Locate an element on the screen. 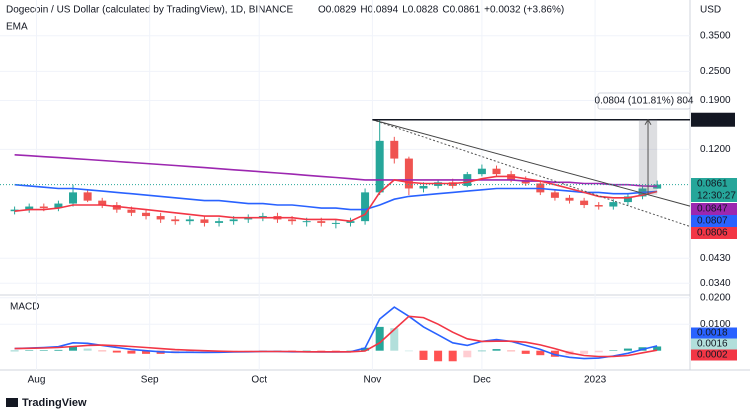 Image resolution: width=750 pixels, height=414 pixels. macd-label: 0.0016 is located at coordinates (712, 344).